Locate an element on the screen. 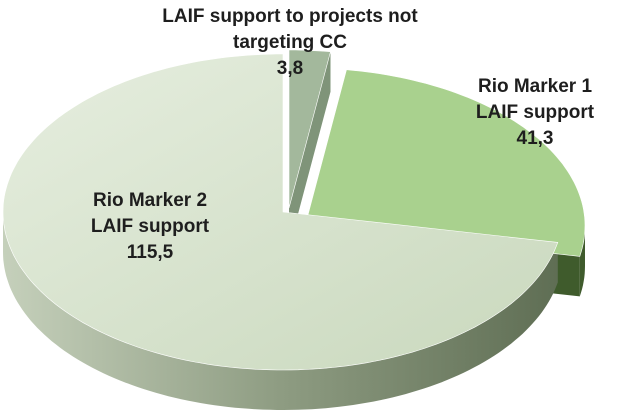 This screenshot has height=410, width=625. slice is located at coordinates (309, 129).